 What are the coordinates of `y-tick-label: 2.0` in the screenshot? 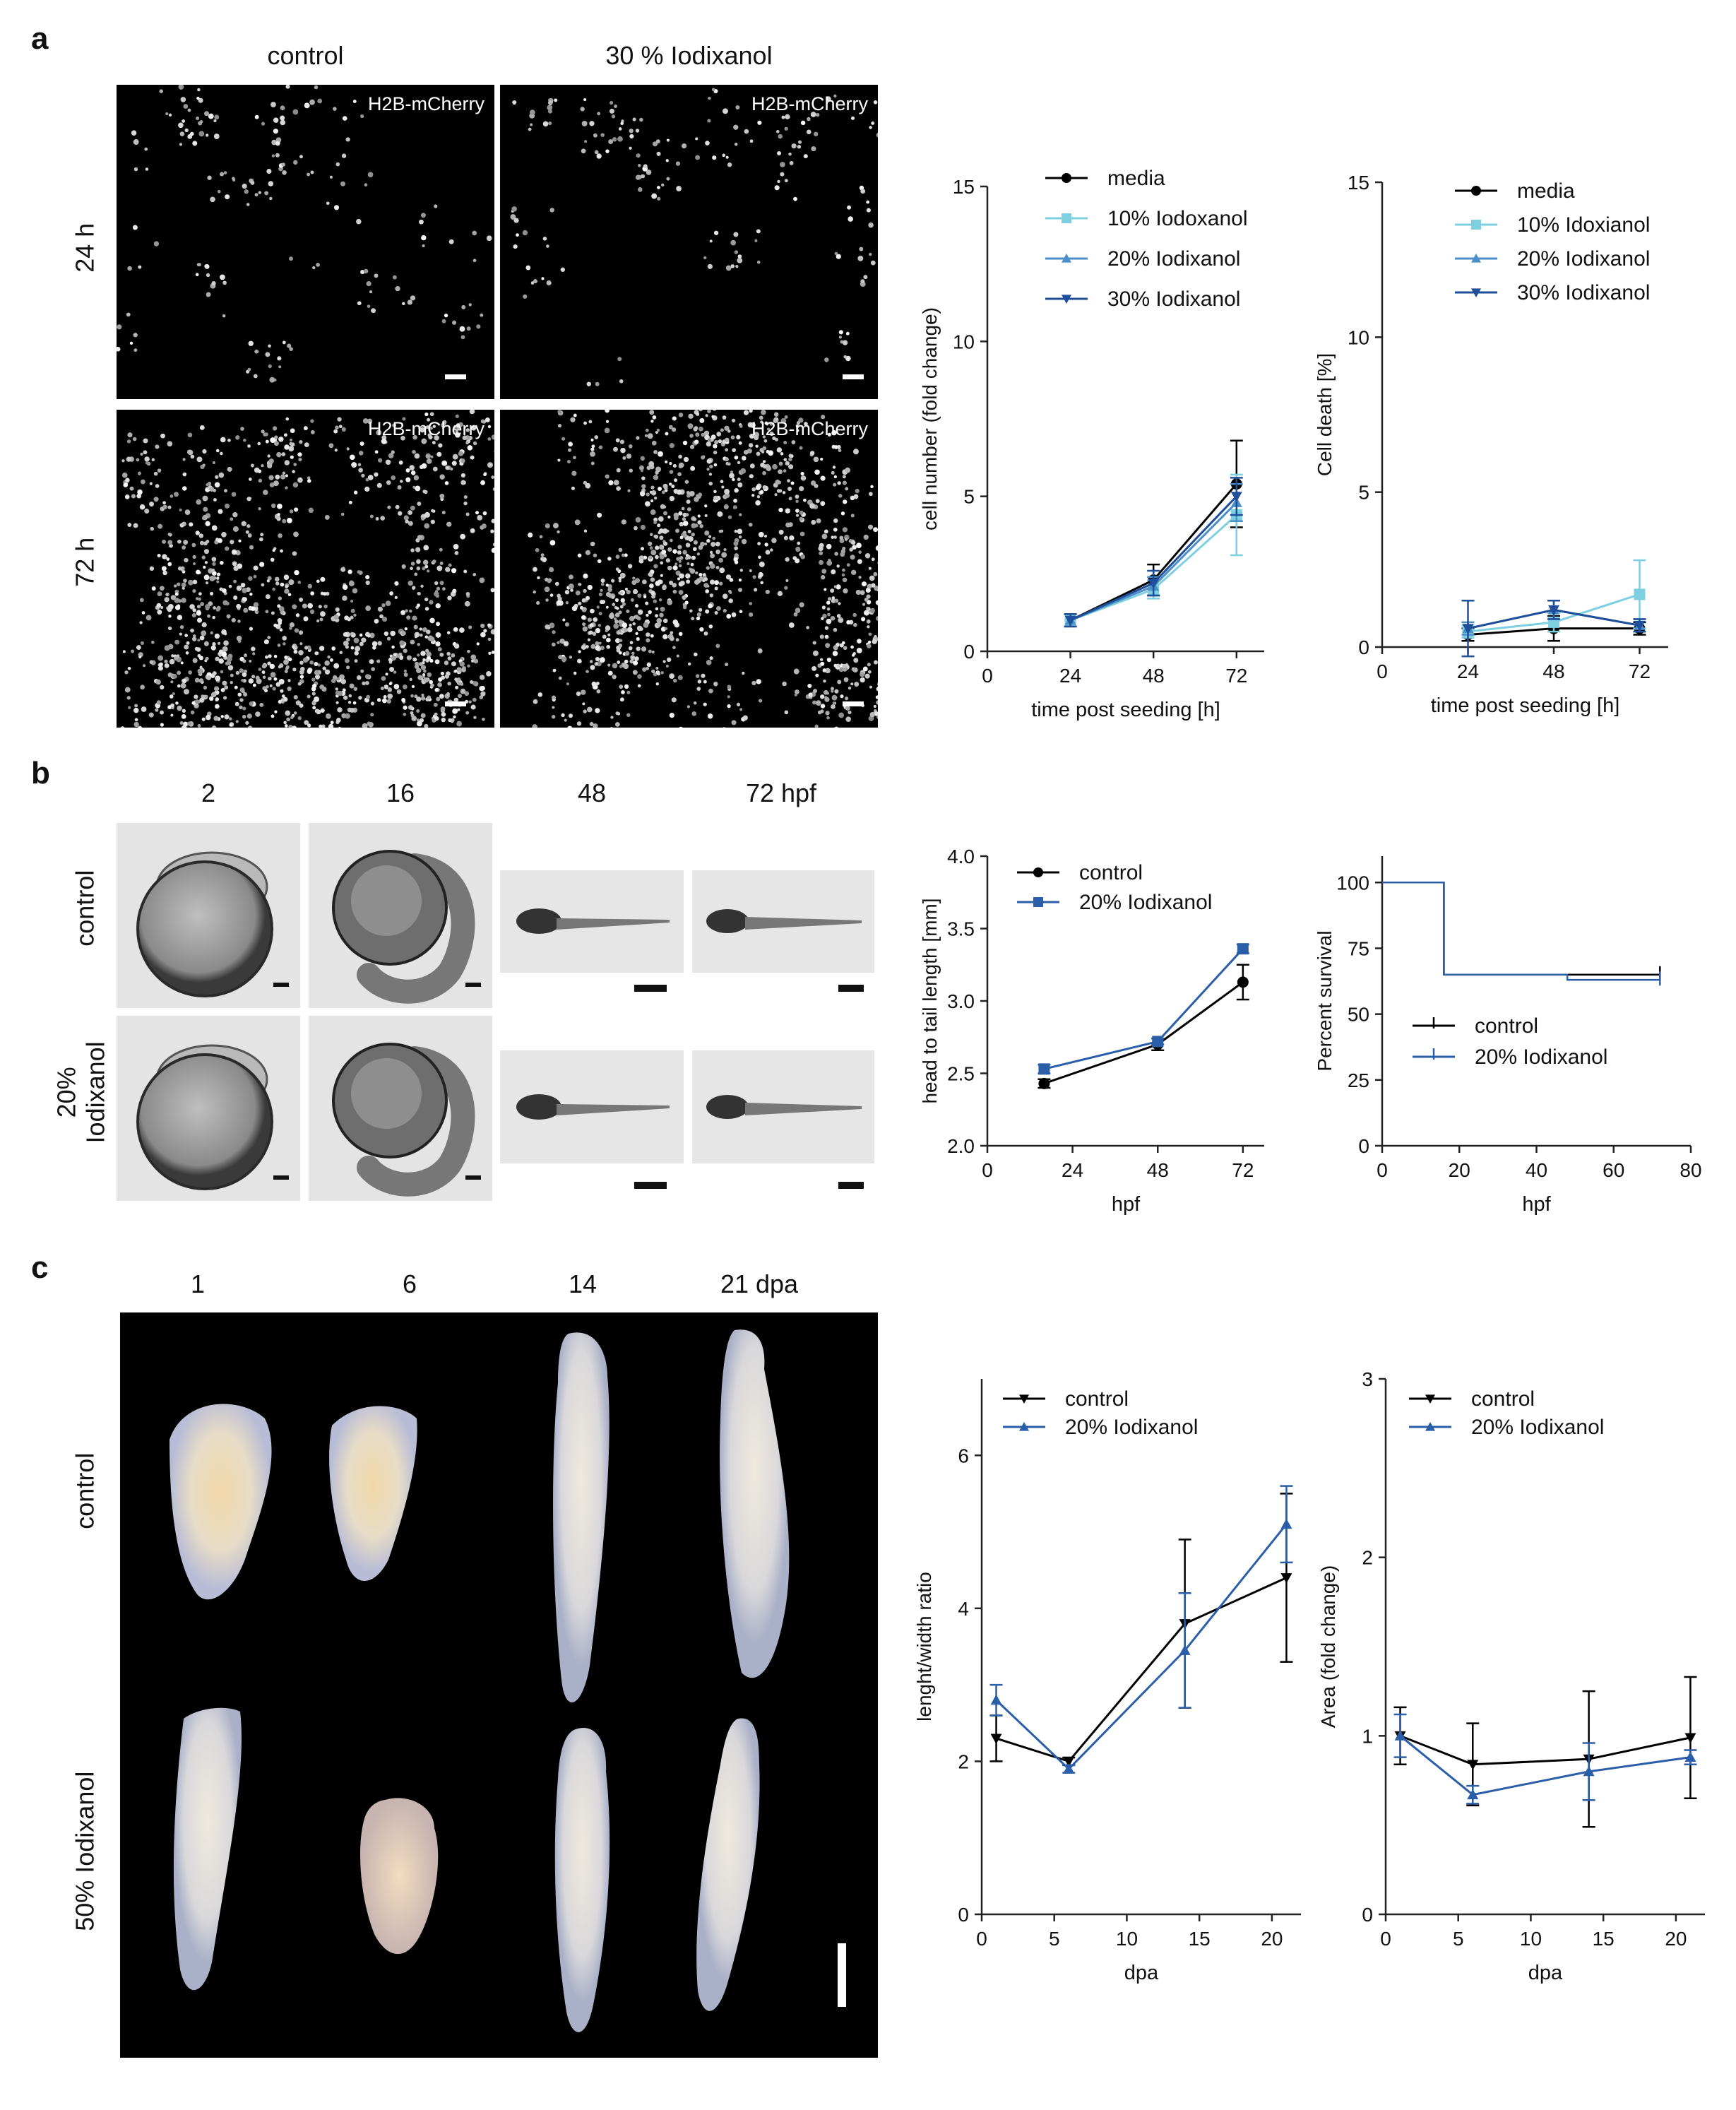 It's located at (961, 1146).